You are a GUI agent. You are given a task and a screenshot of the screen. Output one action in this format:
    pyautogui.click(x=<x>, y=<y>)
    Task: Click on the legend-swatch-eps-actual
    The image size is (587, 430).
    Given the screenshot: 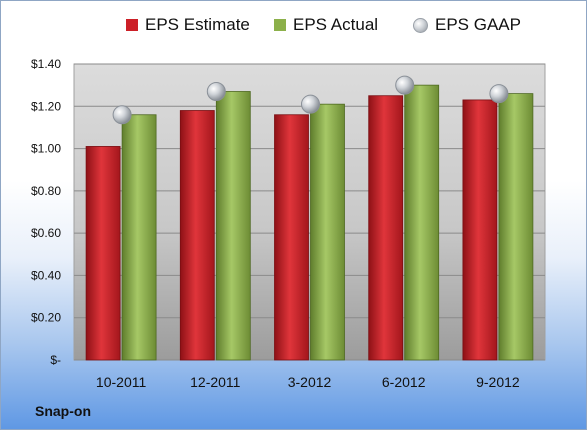 What is the action you would take?
    pyautogui.click(x=280, y=25)
    